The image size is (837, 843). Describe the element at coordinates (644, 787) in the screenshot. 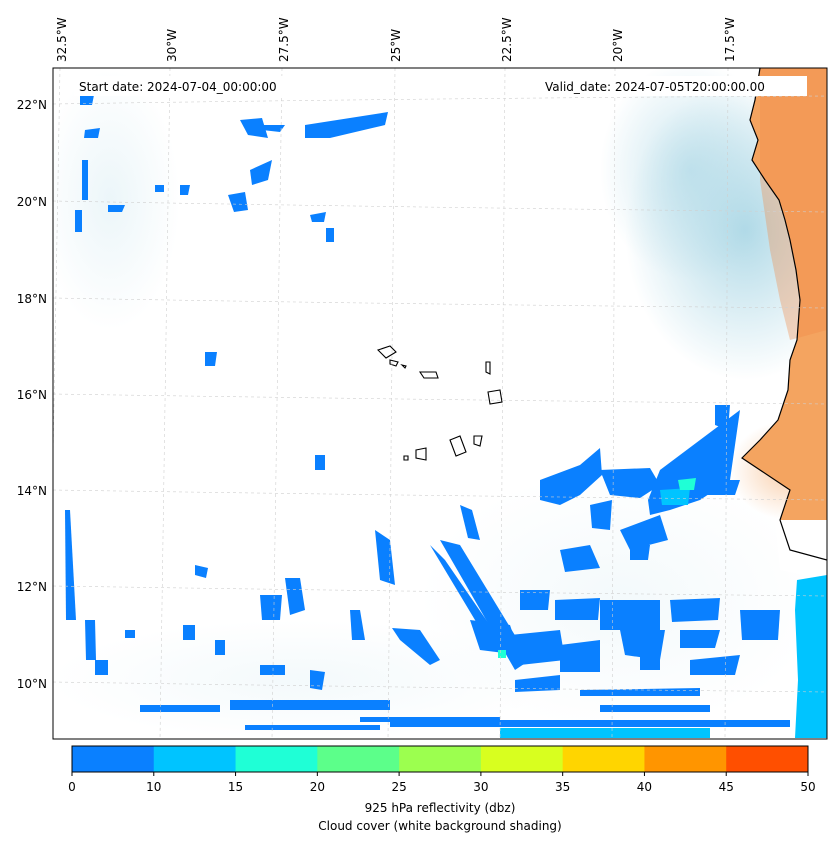

I see `colorbar-tick-label: 40` at that location.